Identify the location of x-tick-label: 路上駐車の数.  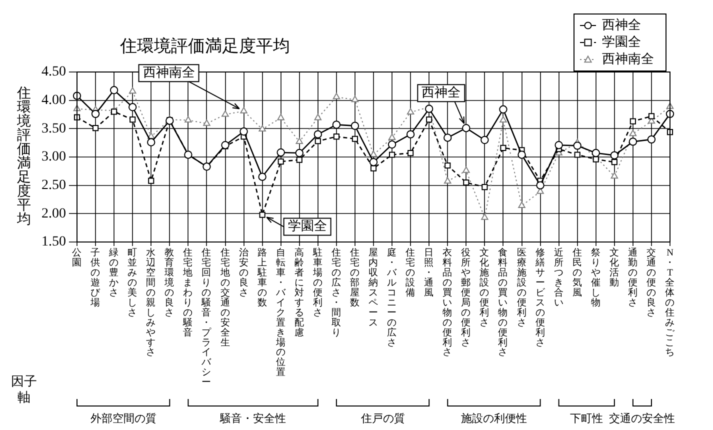
(262, 277).